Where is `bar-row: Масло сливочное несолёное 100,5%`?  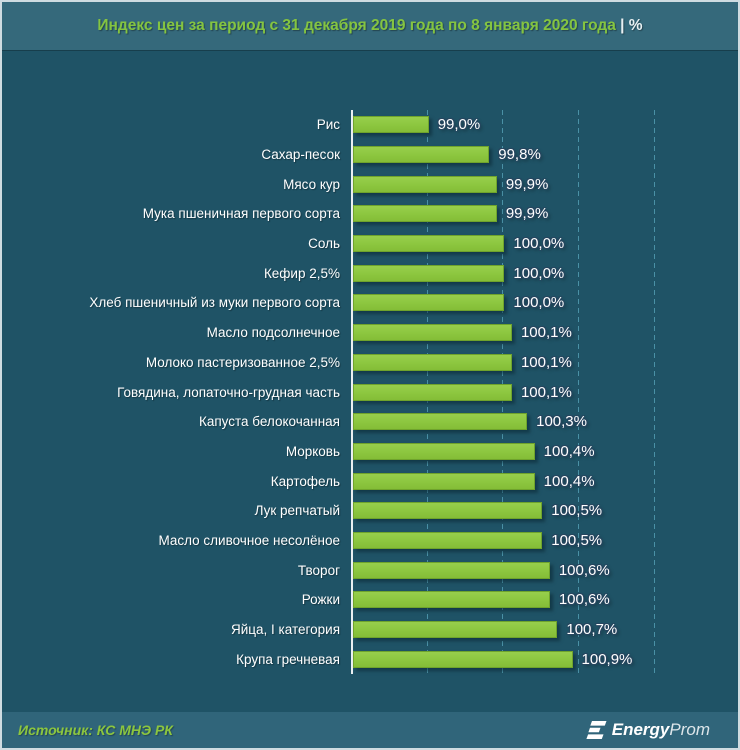
bar-row: Масло сливочное несолёное 100,5% is located at coordinates (370, 541).